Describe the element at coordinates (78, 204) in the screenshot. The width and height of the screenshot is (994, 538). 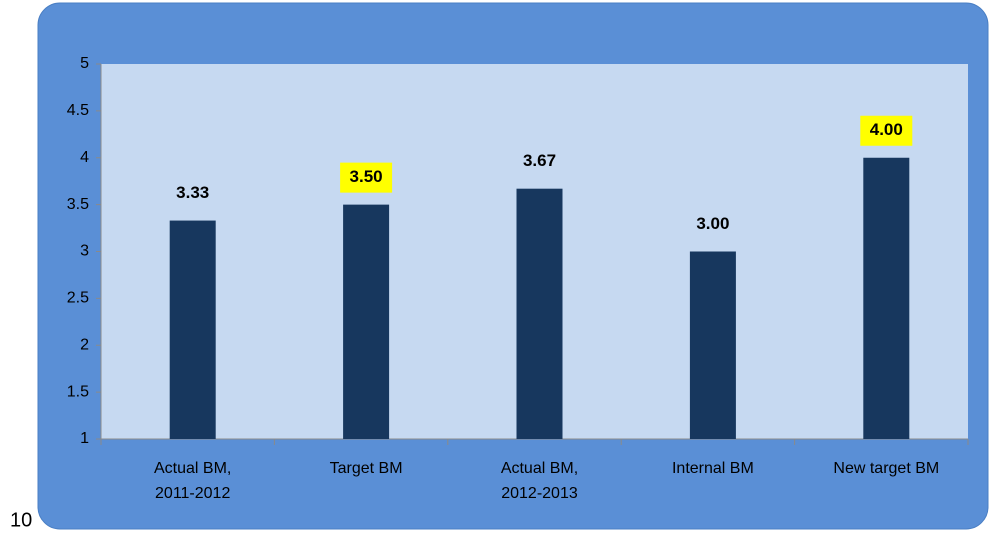
I see `y-tick-label: 3.5` at that location.